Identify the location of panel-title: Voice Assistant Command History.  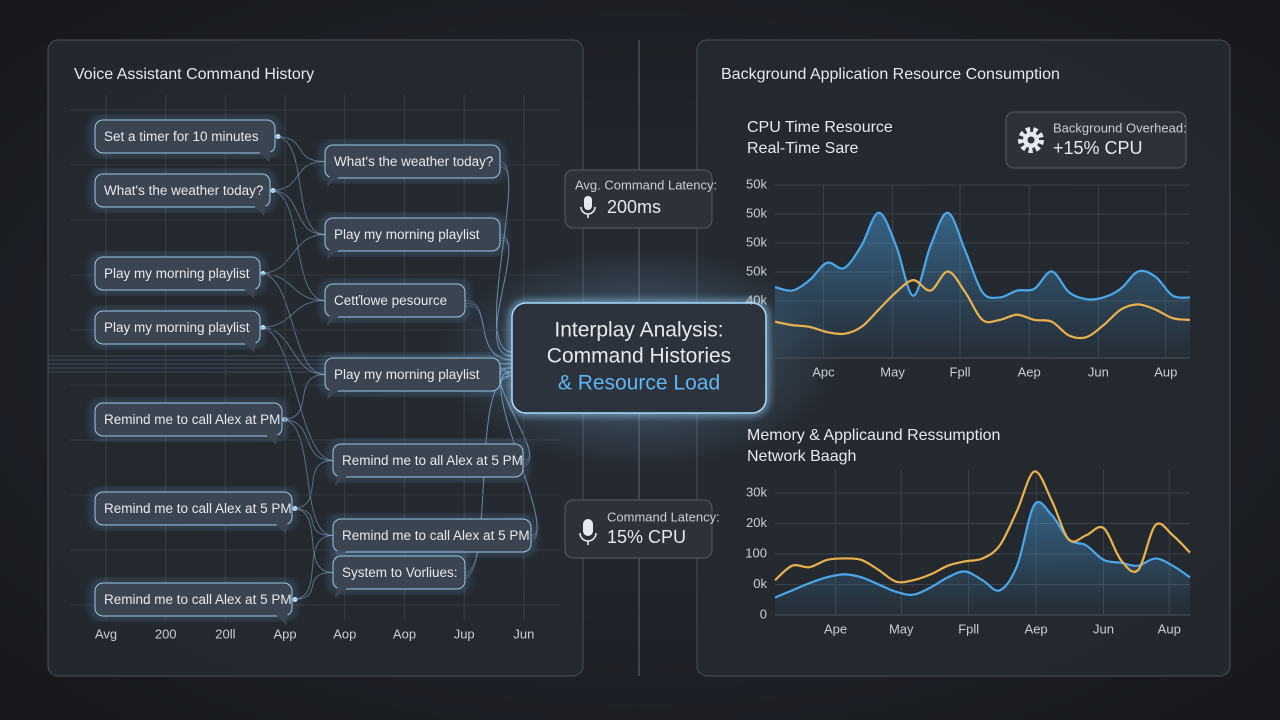
(194, 74).